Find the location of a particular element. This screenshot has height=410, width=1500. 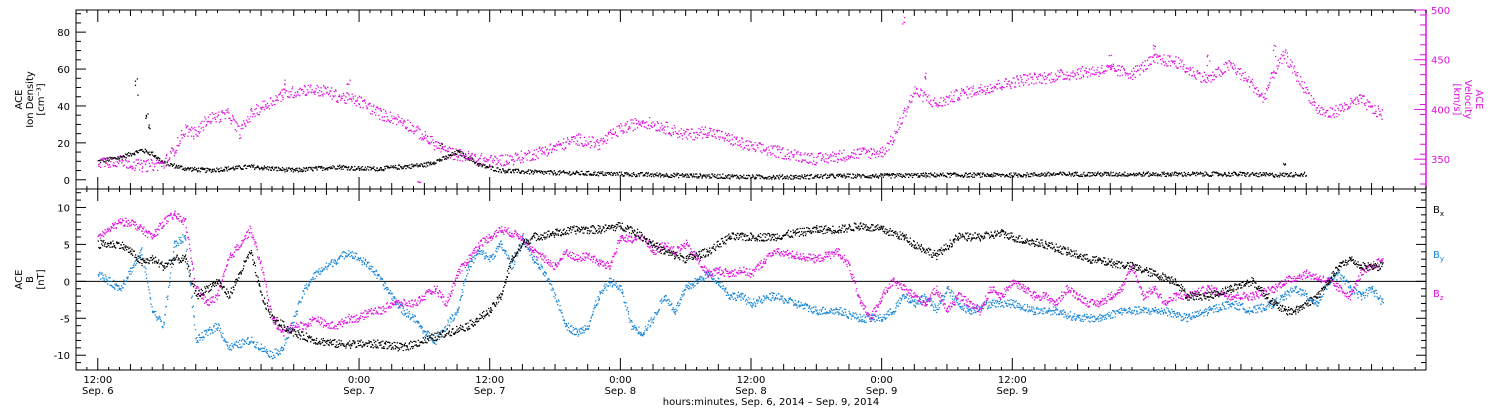

field-tick-label: 10 is located at coordinates (63, 208).